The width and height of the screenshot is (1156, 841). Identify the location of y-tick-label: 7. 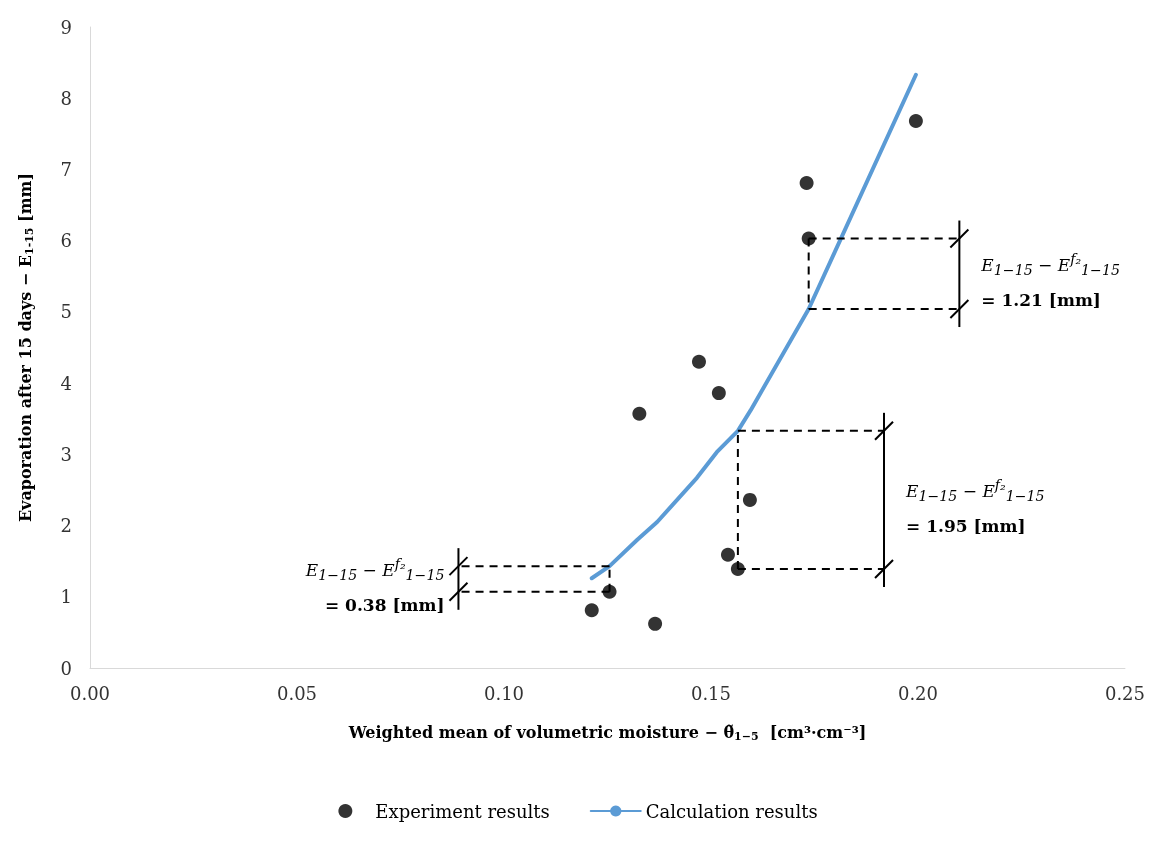
(66, 169).